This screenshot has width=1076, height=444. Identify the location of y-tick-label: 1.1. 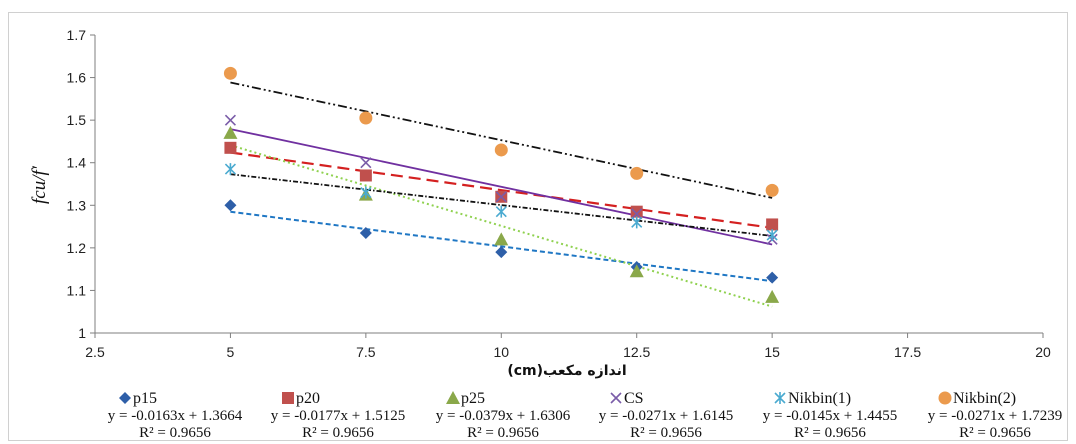
(77, 290).